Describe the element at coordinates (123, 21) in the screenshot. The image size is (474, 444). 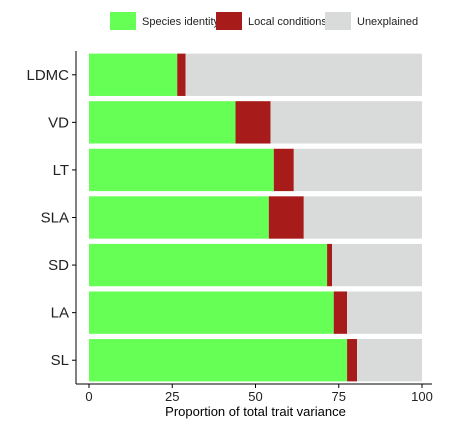
I see `legend-swatch-species-identity` at that location.